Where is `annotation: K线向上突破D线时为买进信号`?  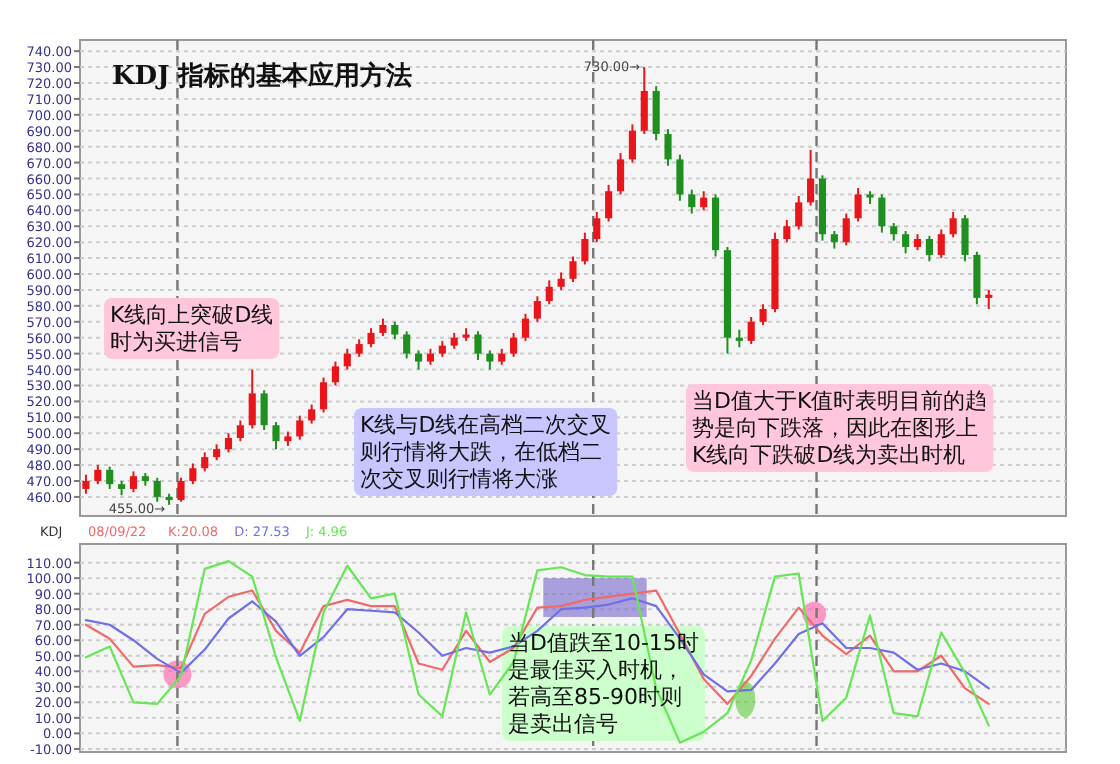 annotation: K线向上突破D线时为买进信号 is located at coordinates (192, 328).